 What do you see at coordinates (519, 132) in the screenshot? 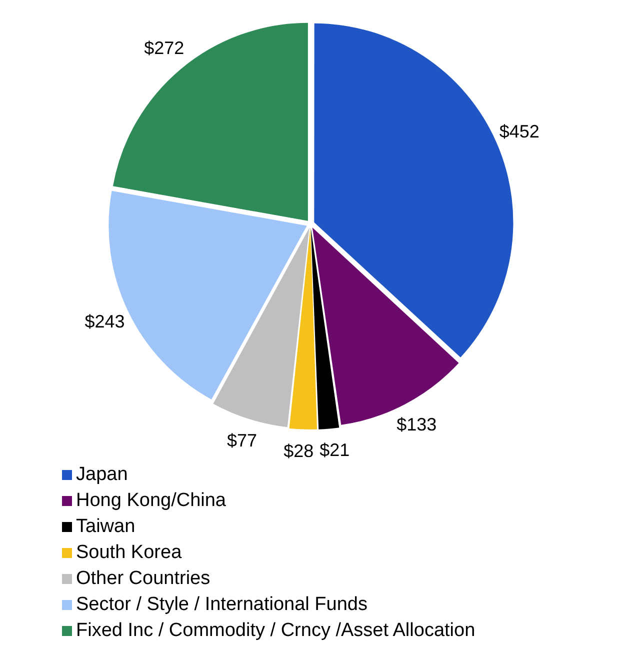
I see `data-label: $452` at bounding box center [519, 132].